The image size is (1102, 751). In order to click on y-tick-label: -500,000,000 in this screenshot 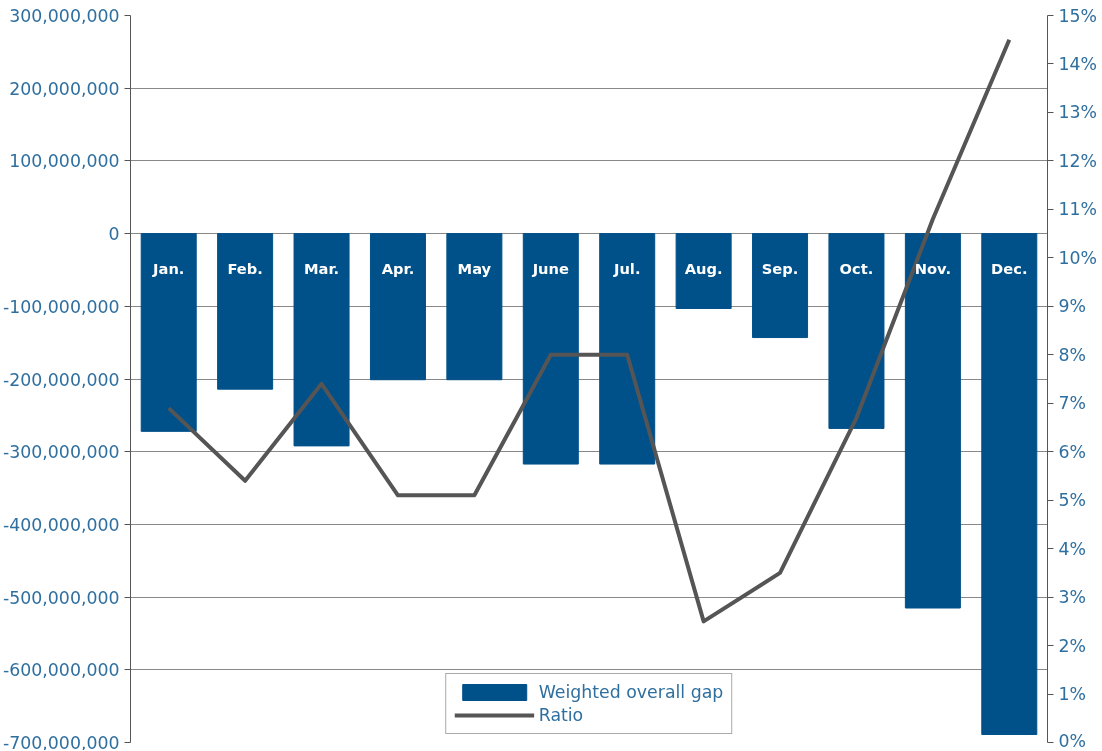, I will do `click(61, 597)`.